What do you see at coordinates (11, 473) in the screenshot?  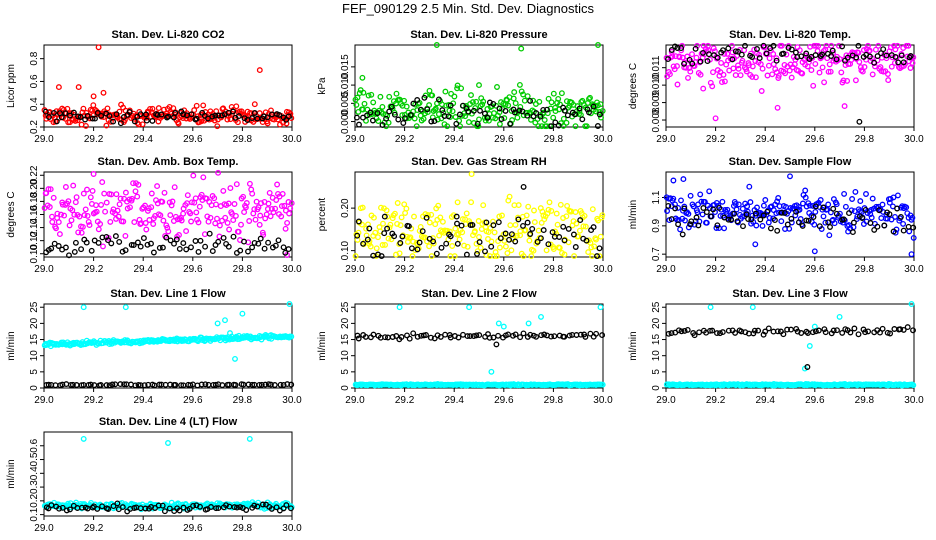 I see `y-axis-label: ml/min` at bounding box center [11, 473].